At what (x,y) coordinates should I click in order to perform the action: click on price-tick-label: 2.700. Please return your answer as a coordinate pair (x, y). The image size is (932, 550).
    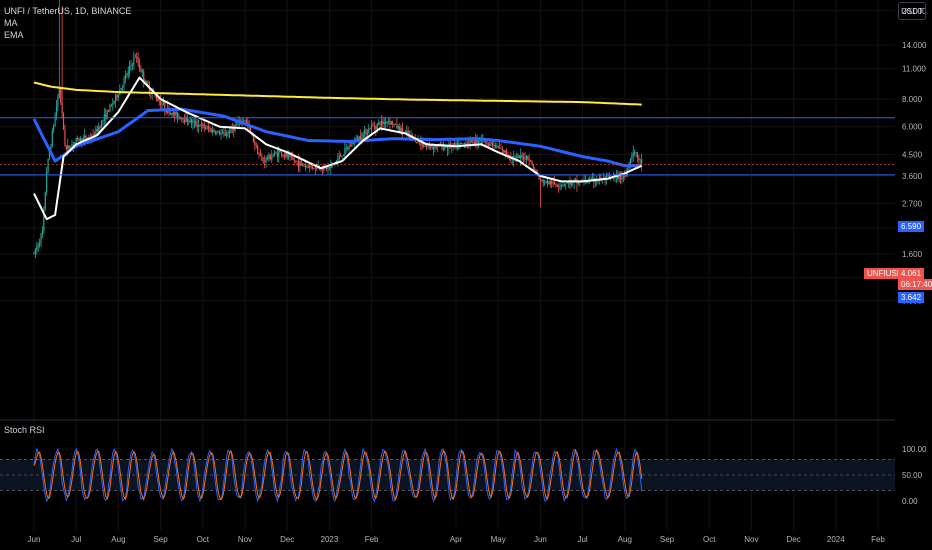
    Looking at the image, I should click on (912, 204).